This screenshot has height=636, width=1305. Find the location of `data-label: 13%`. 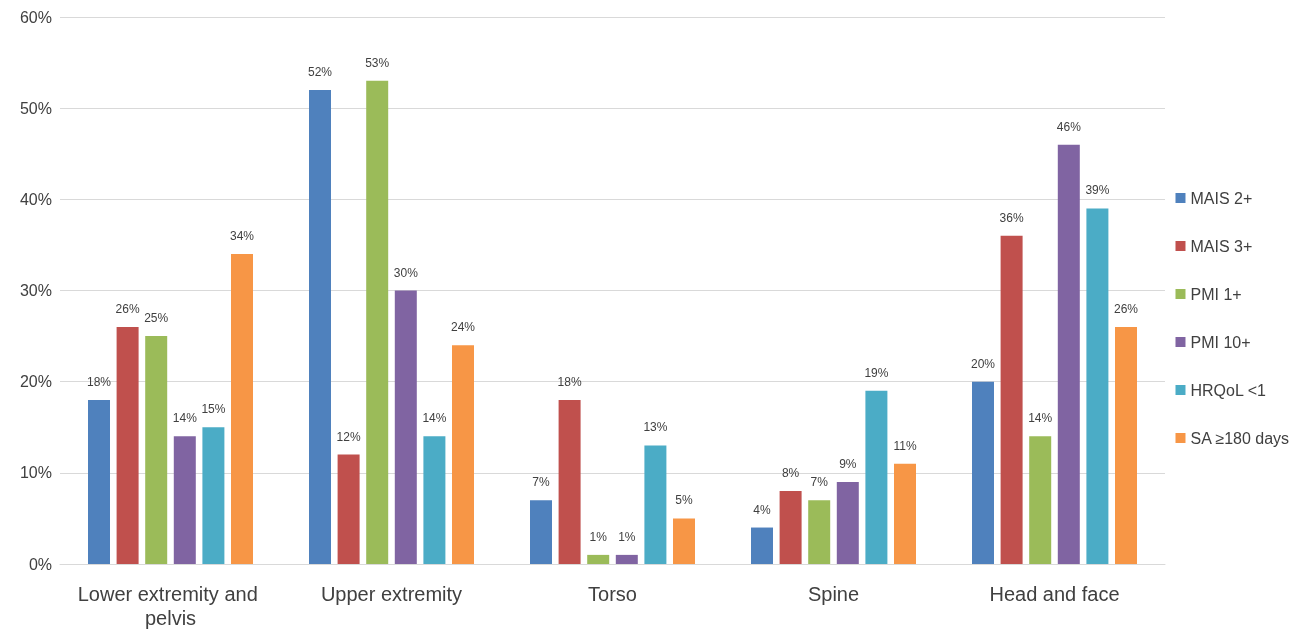

data-label: 13% is located at coordinates (655, 427).